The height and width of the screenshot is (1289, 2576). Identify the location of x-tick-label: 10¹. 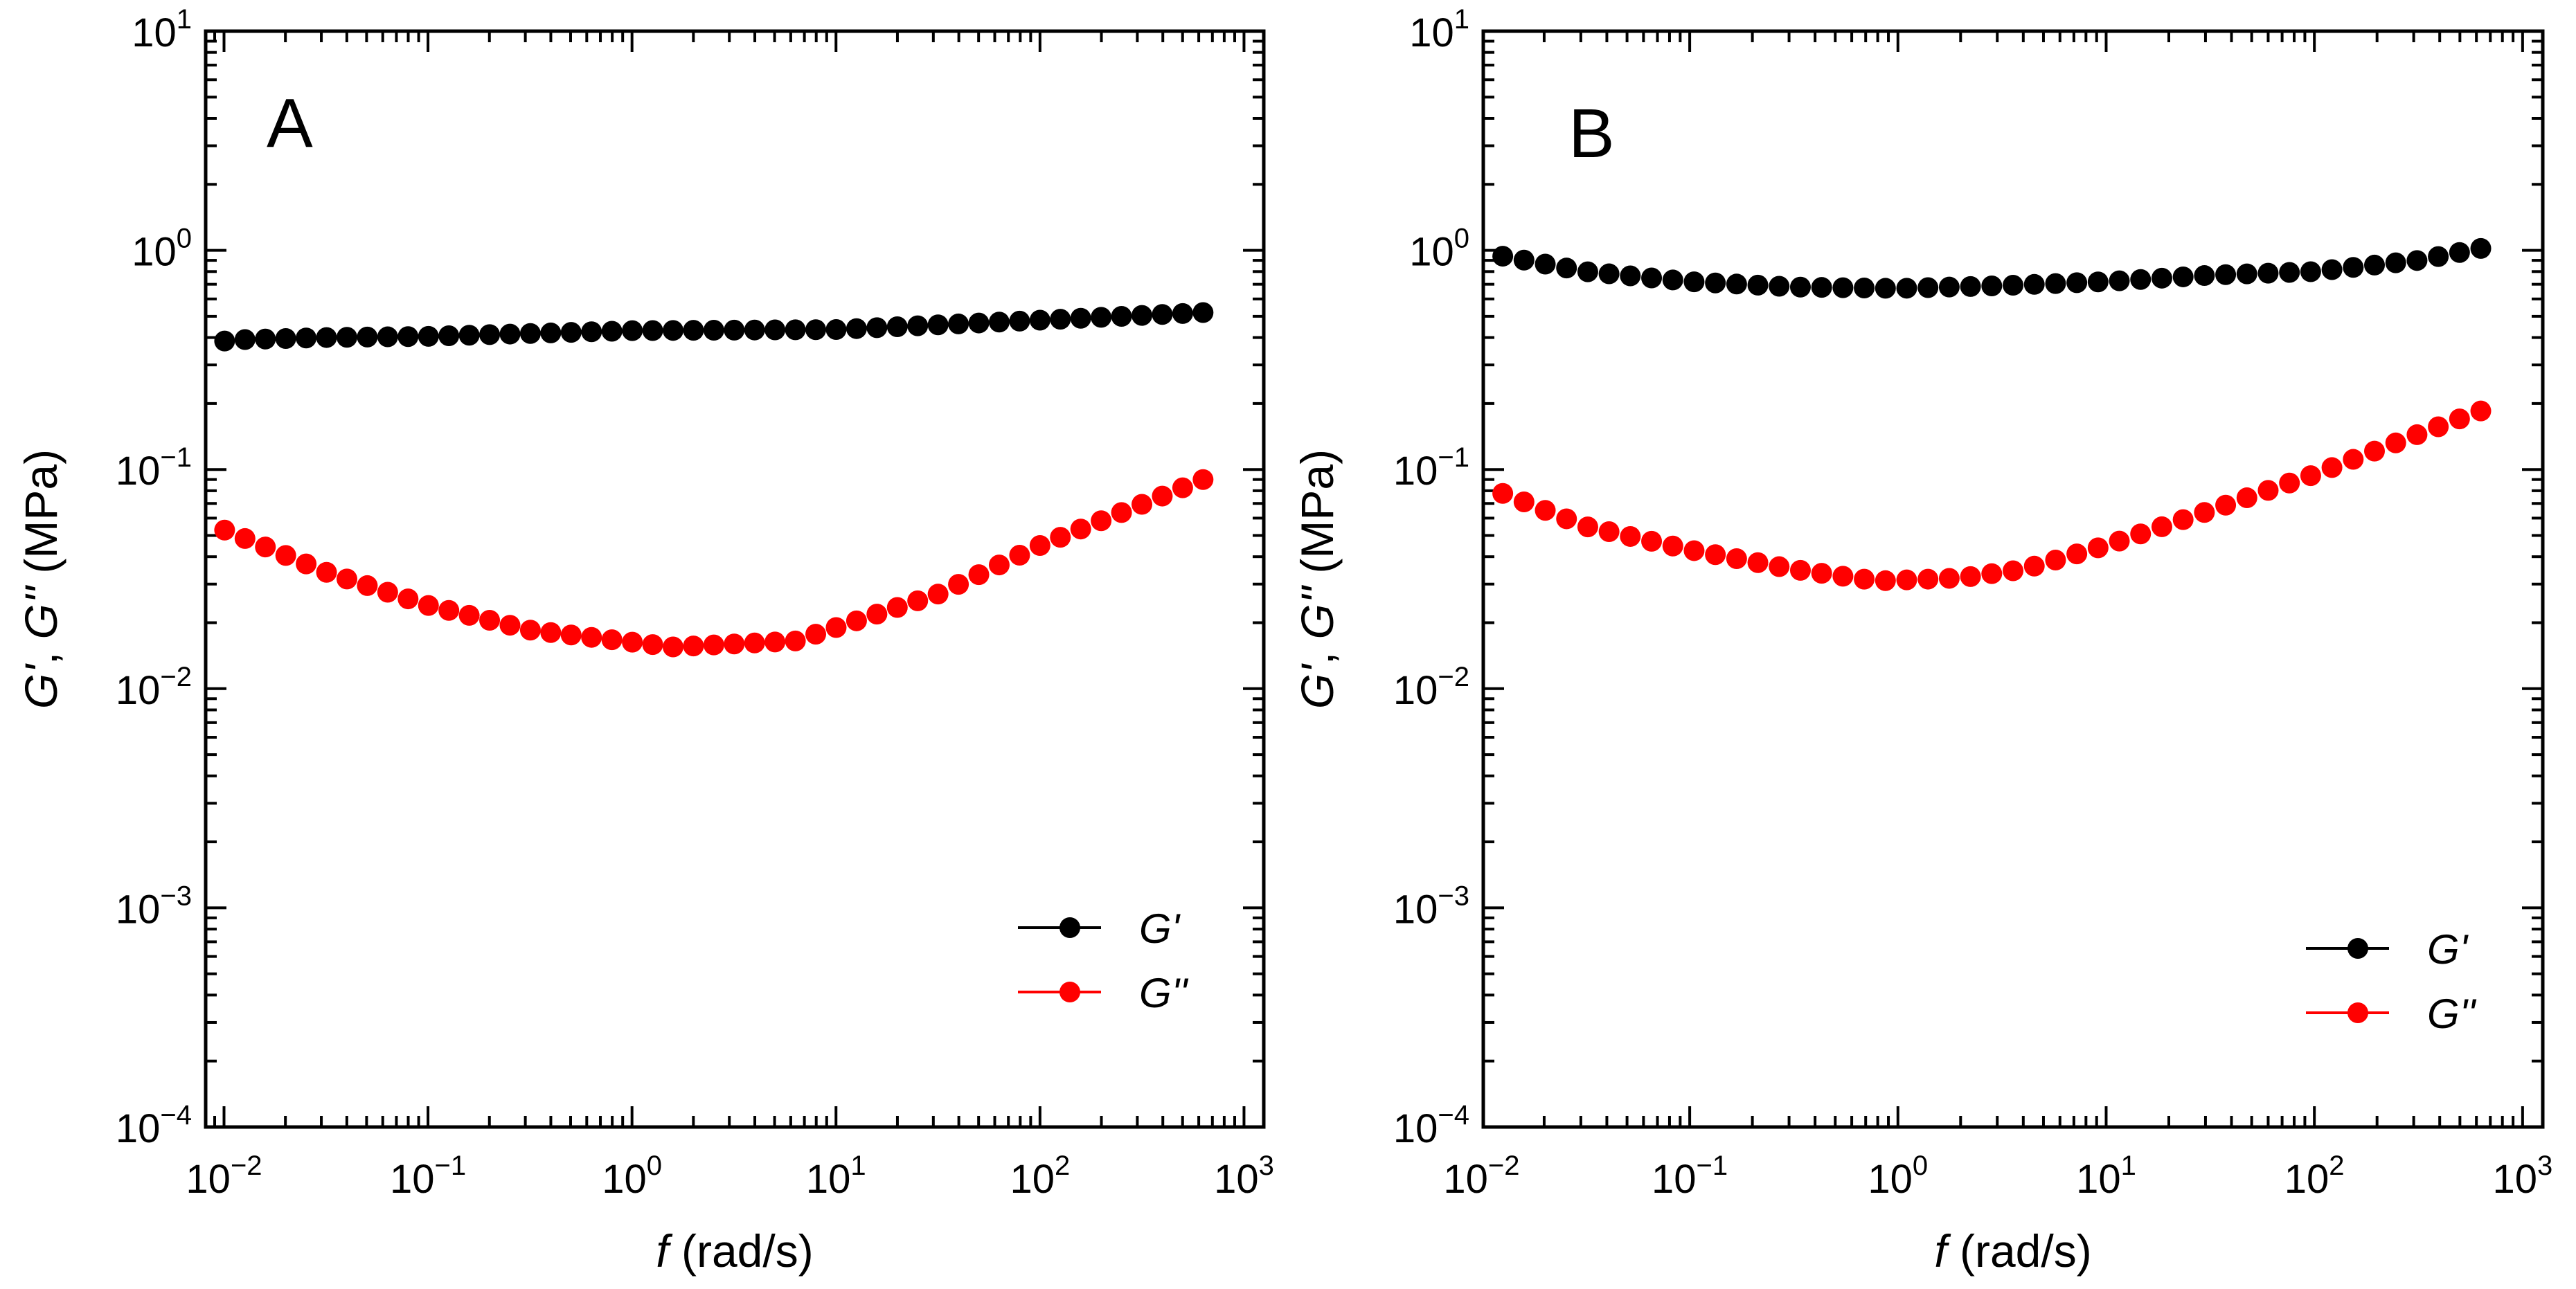
(2106, 1176).